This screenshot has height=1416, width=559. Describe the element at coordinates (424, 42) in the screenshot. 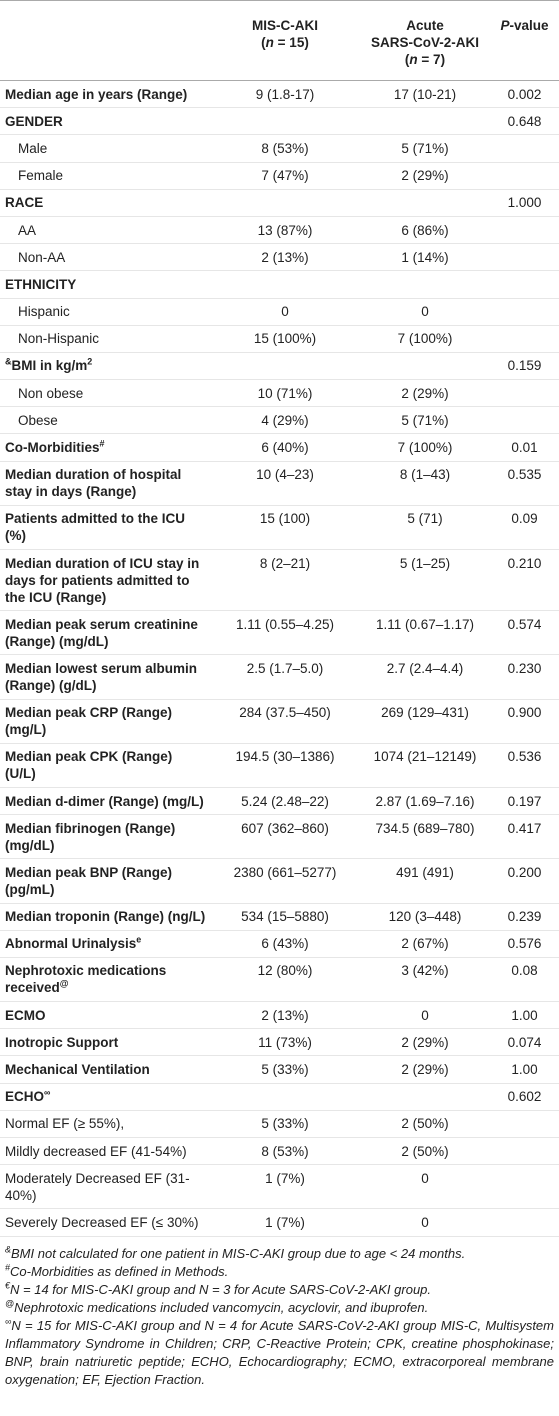

I see `header-text: SARS-CoV-2-AKI` at that location.